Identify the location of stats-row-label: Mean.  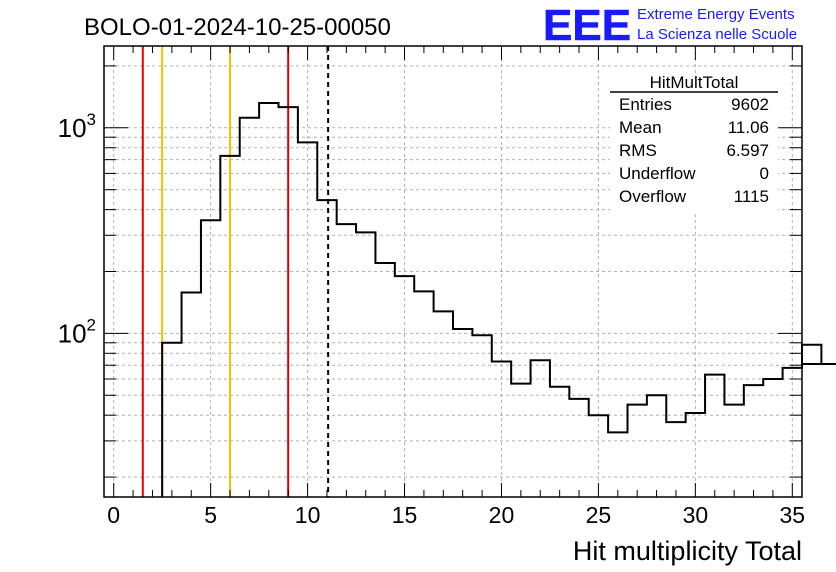
(640, 127).